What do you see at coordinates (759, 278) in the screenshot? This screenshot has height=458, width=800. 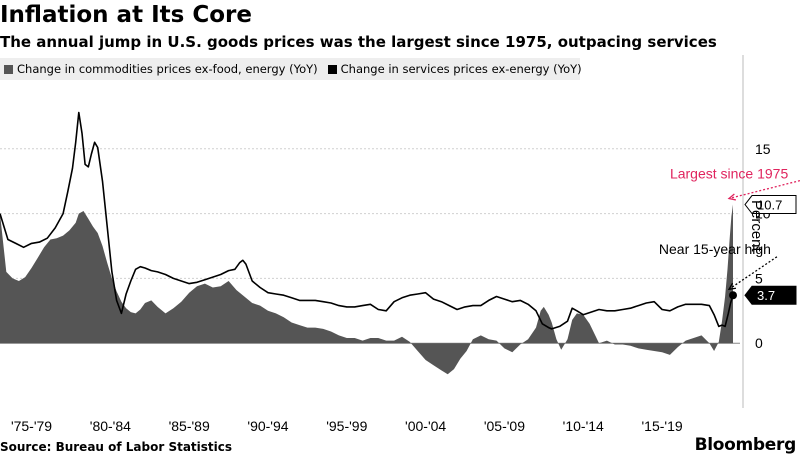 I see `y-tick-label: 5` at bounding box center [759, 278].